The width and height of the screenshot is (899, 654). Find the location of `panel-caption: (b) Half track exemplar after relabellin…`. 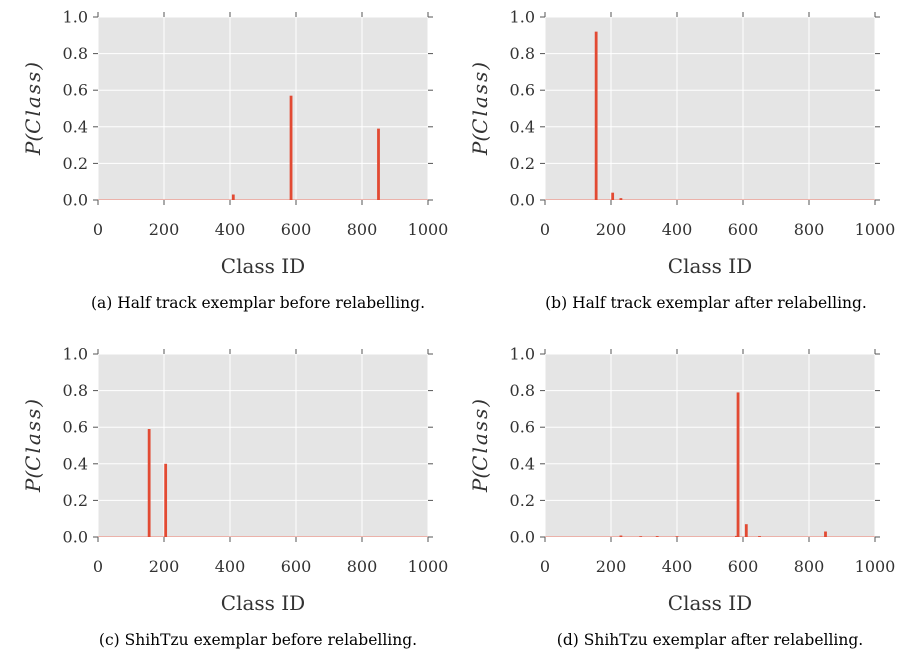

panel-caption: (b) Half track exemplar after relabellin… is located at coordinates (706, 303).